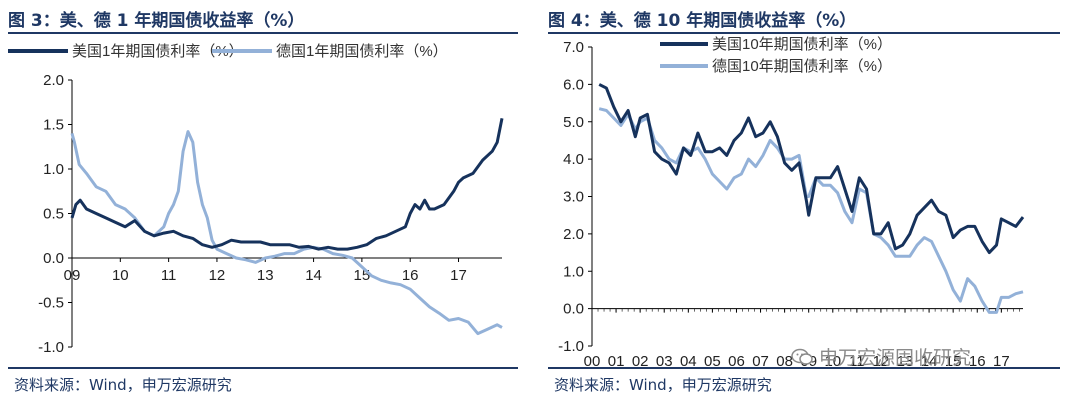 This screenshot has width=1080, height=404. I want to click on figure-4-title-rule, so click(804, 33).